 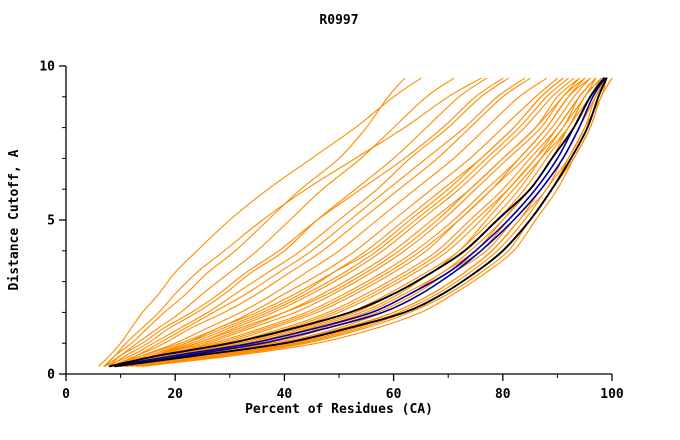 What do you see at coordinates (338, 20) in the screenshot?
I see `chart-title: R0997` at bounding box center [338, 20].